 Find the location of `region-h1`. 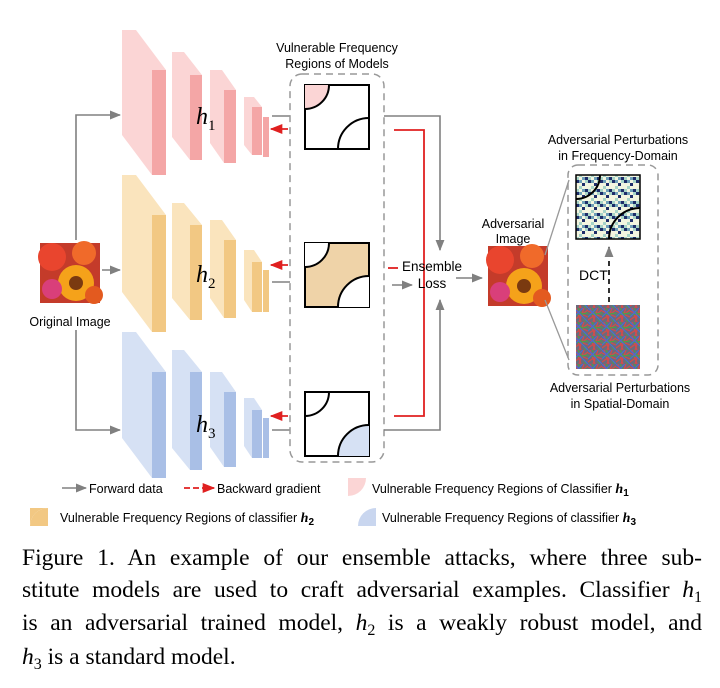

region-h1 is located at coordinates (337, 117).